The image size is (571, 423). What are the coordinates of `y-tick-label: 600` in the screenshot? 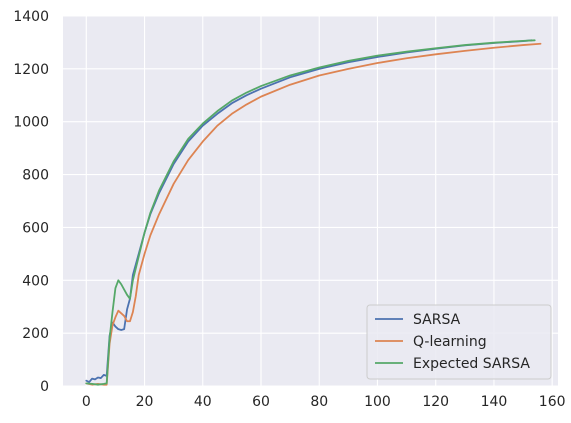 It's located at (35, 228).